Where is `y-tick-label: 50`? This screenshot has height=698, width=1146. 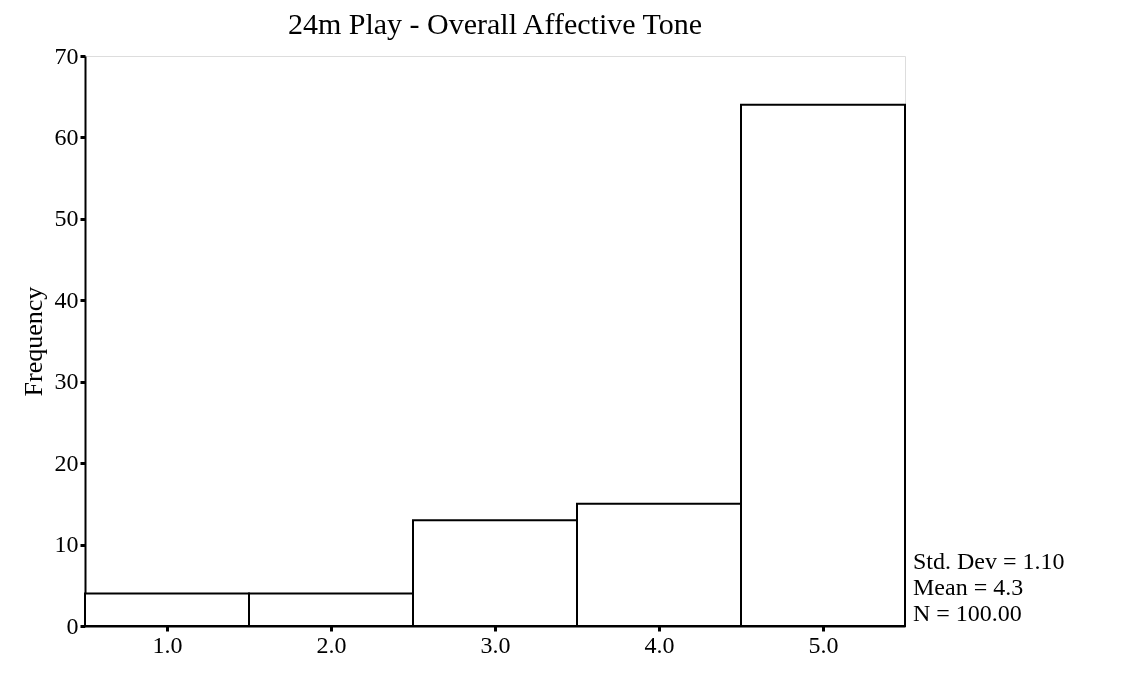 y-tick-label: 50 is located at coordinates (66, 218).